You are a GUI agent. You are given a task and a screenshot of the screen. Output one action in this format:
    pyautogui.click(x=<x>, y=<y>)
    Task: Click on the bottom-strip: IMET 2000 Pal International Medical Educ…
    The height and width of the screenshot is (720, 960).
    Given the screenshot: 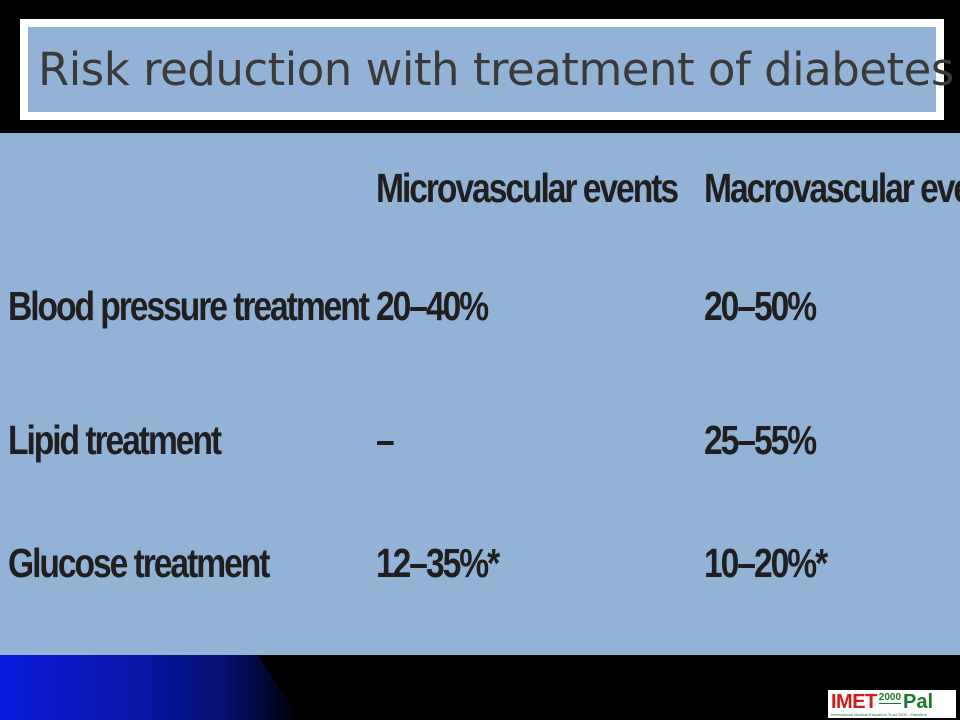 What is the action you would take?
    pyautogui.click(x=480, y=687)
    